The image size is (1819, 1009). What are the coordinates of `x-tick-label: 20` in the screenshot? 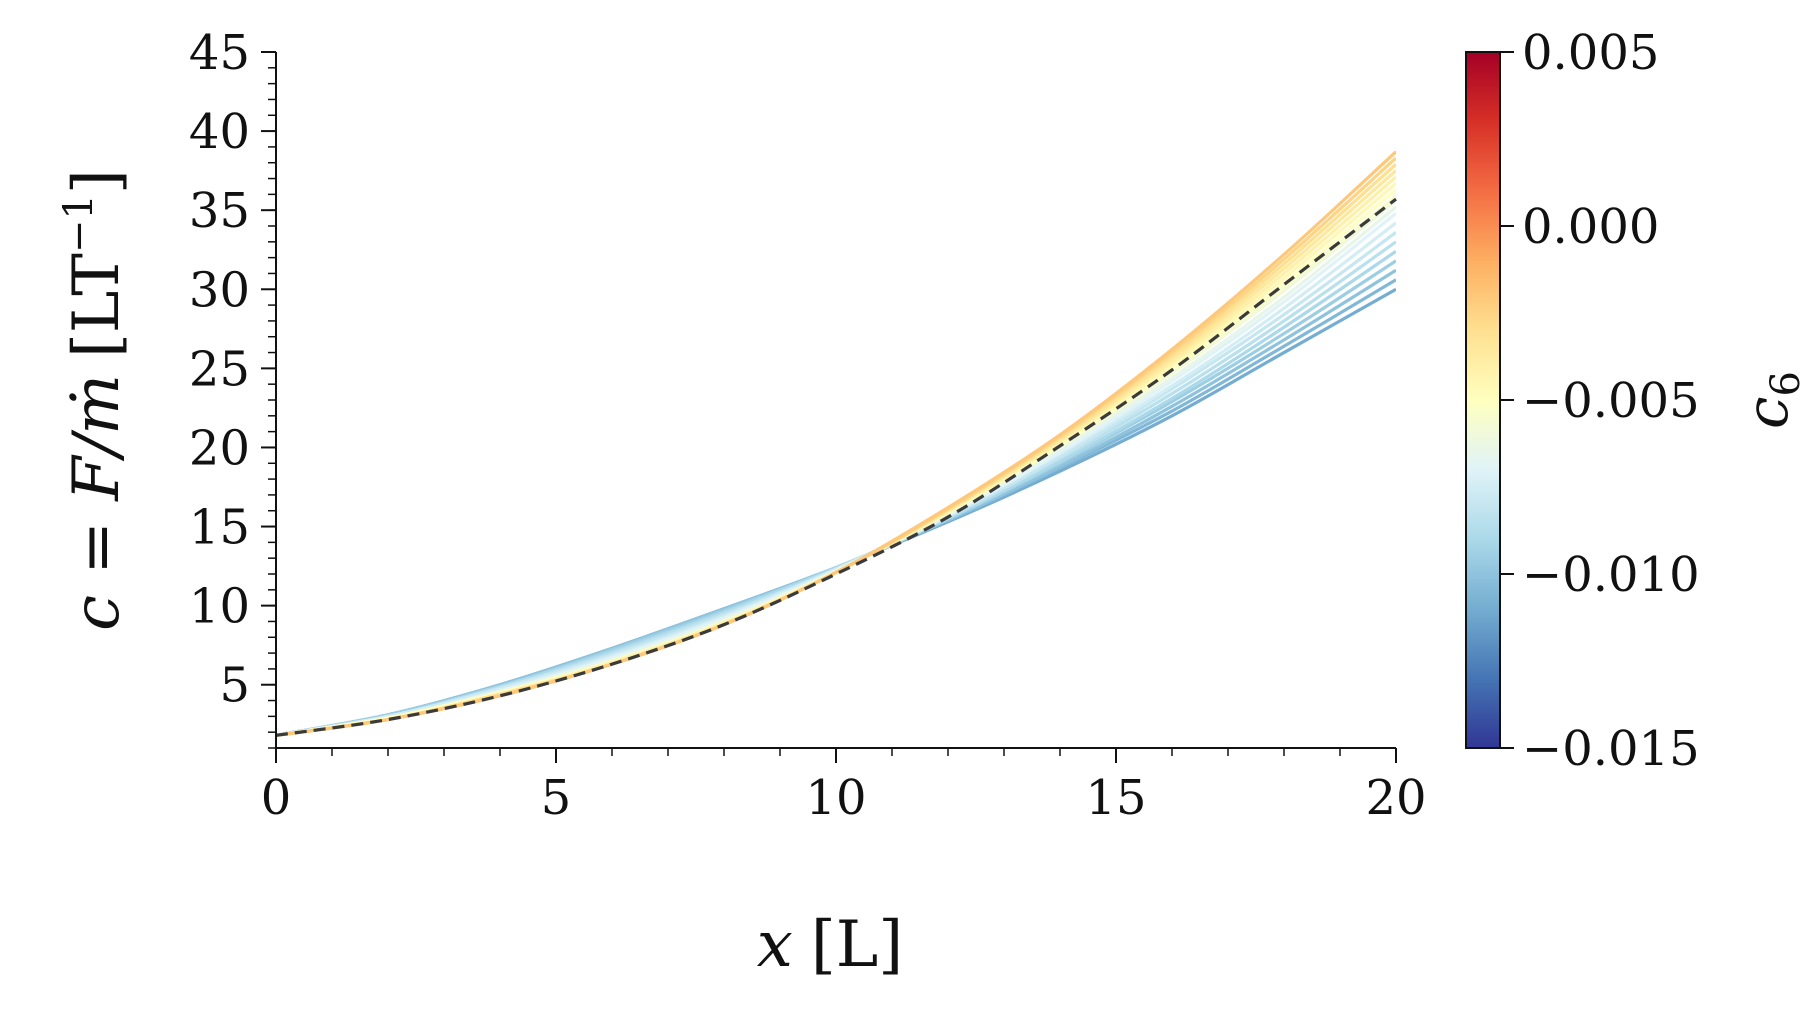 It's located at (1395, 798).